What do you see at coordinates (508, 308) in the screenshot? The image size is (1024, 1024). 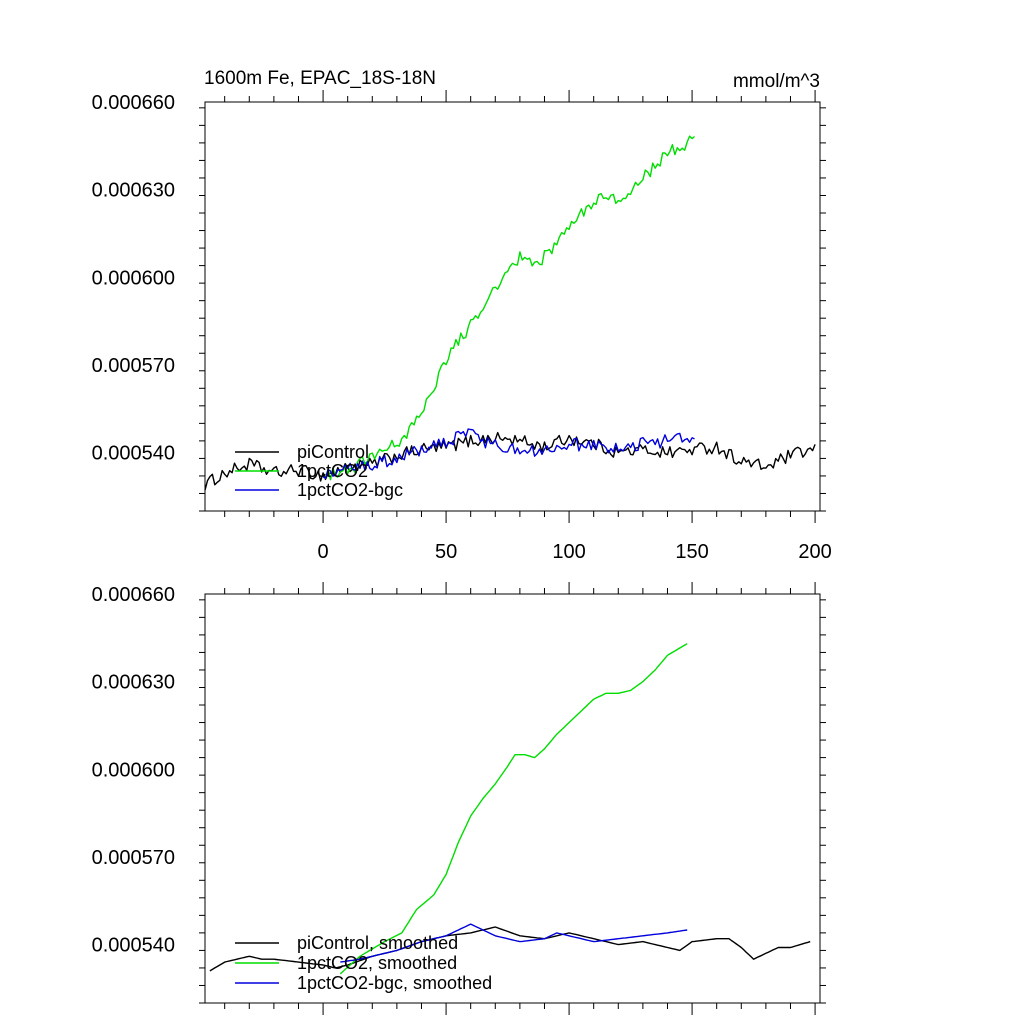 I see `series-line-1pctco2` at bounding box center [508, 308].